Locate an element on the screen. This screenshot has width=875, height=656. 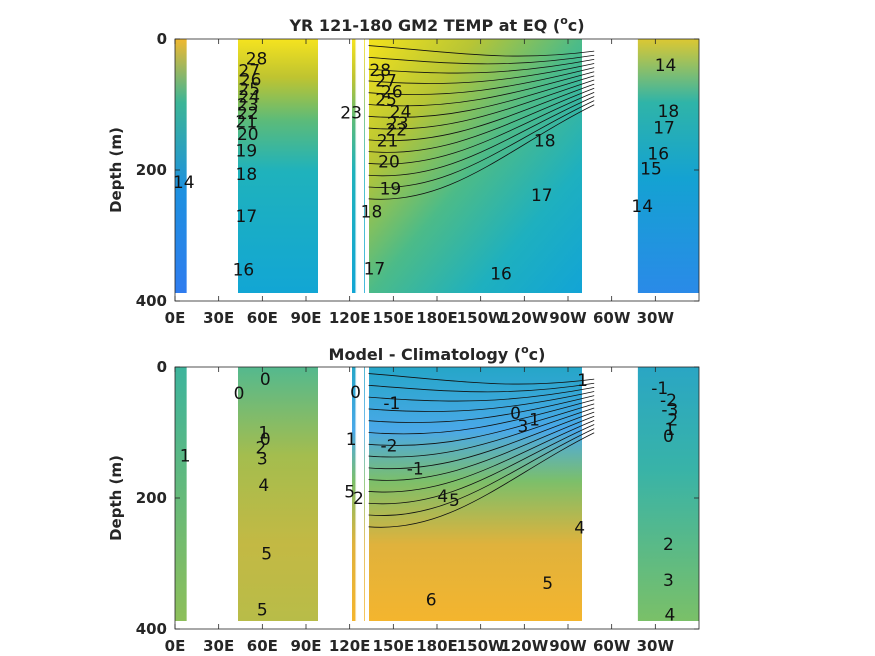
contour-label: 25 is located at coordinates (249, 90).